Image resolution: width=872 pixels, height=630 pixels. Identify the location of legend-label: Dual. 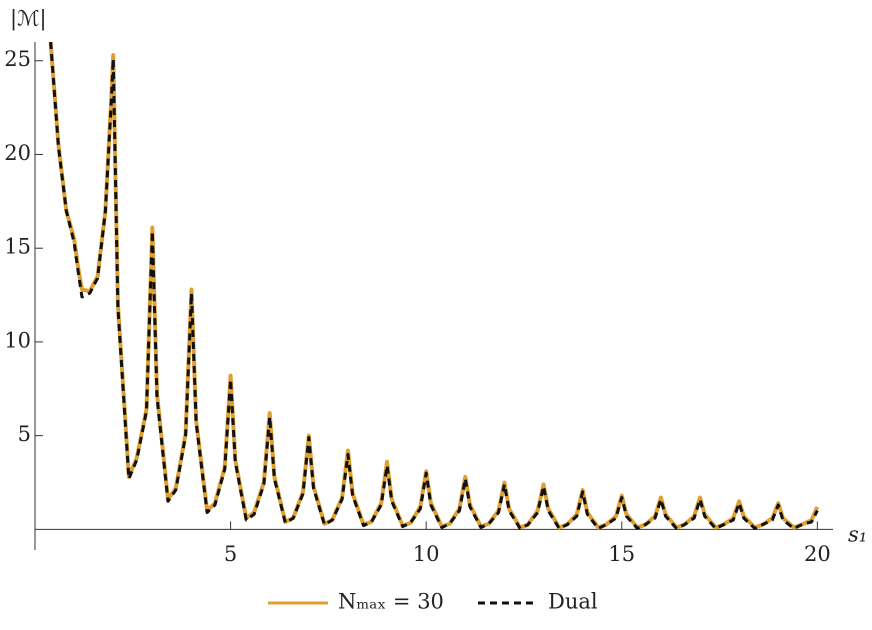
(573, 602).